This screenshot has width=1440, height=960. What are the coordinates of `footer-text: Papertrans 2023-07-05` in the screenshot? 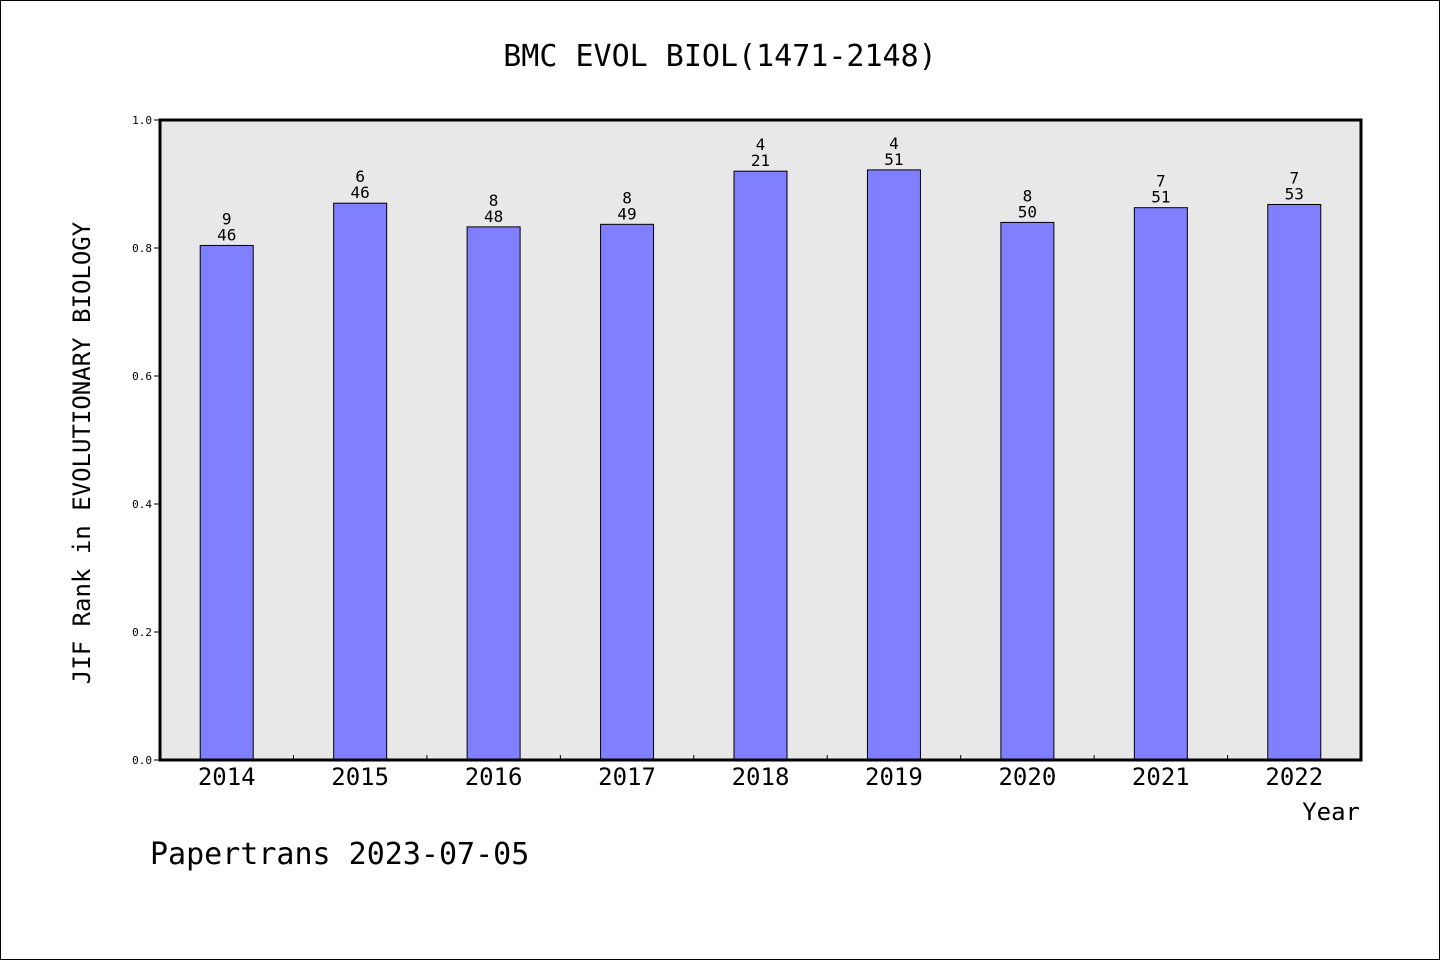 It's located at (339, 854).